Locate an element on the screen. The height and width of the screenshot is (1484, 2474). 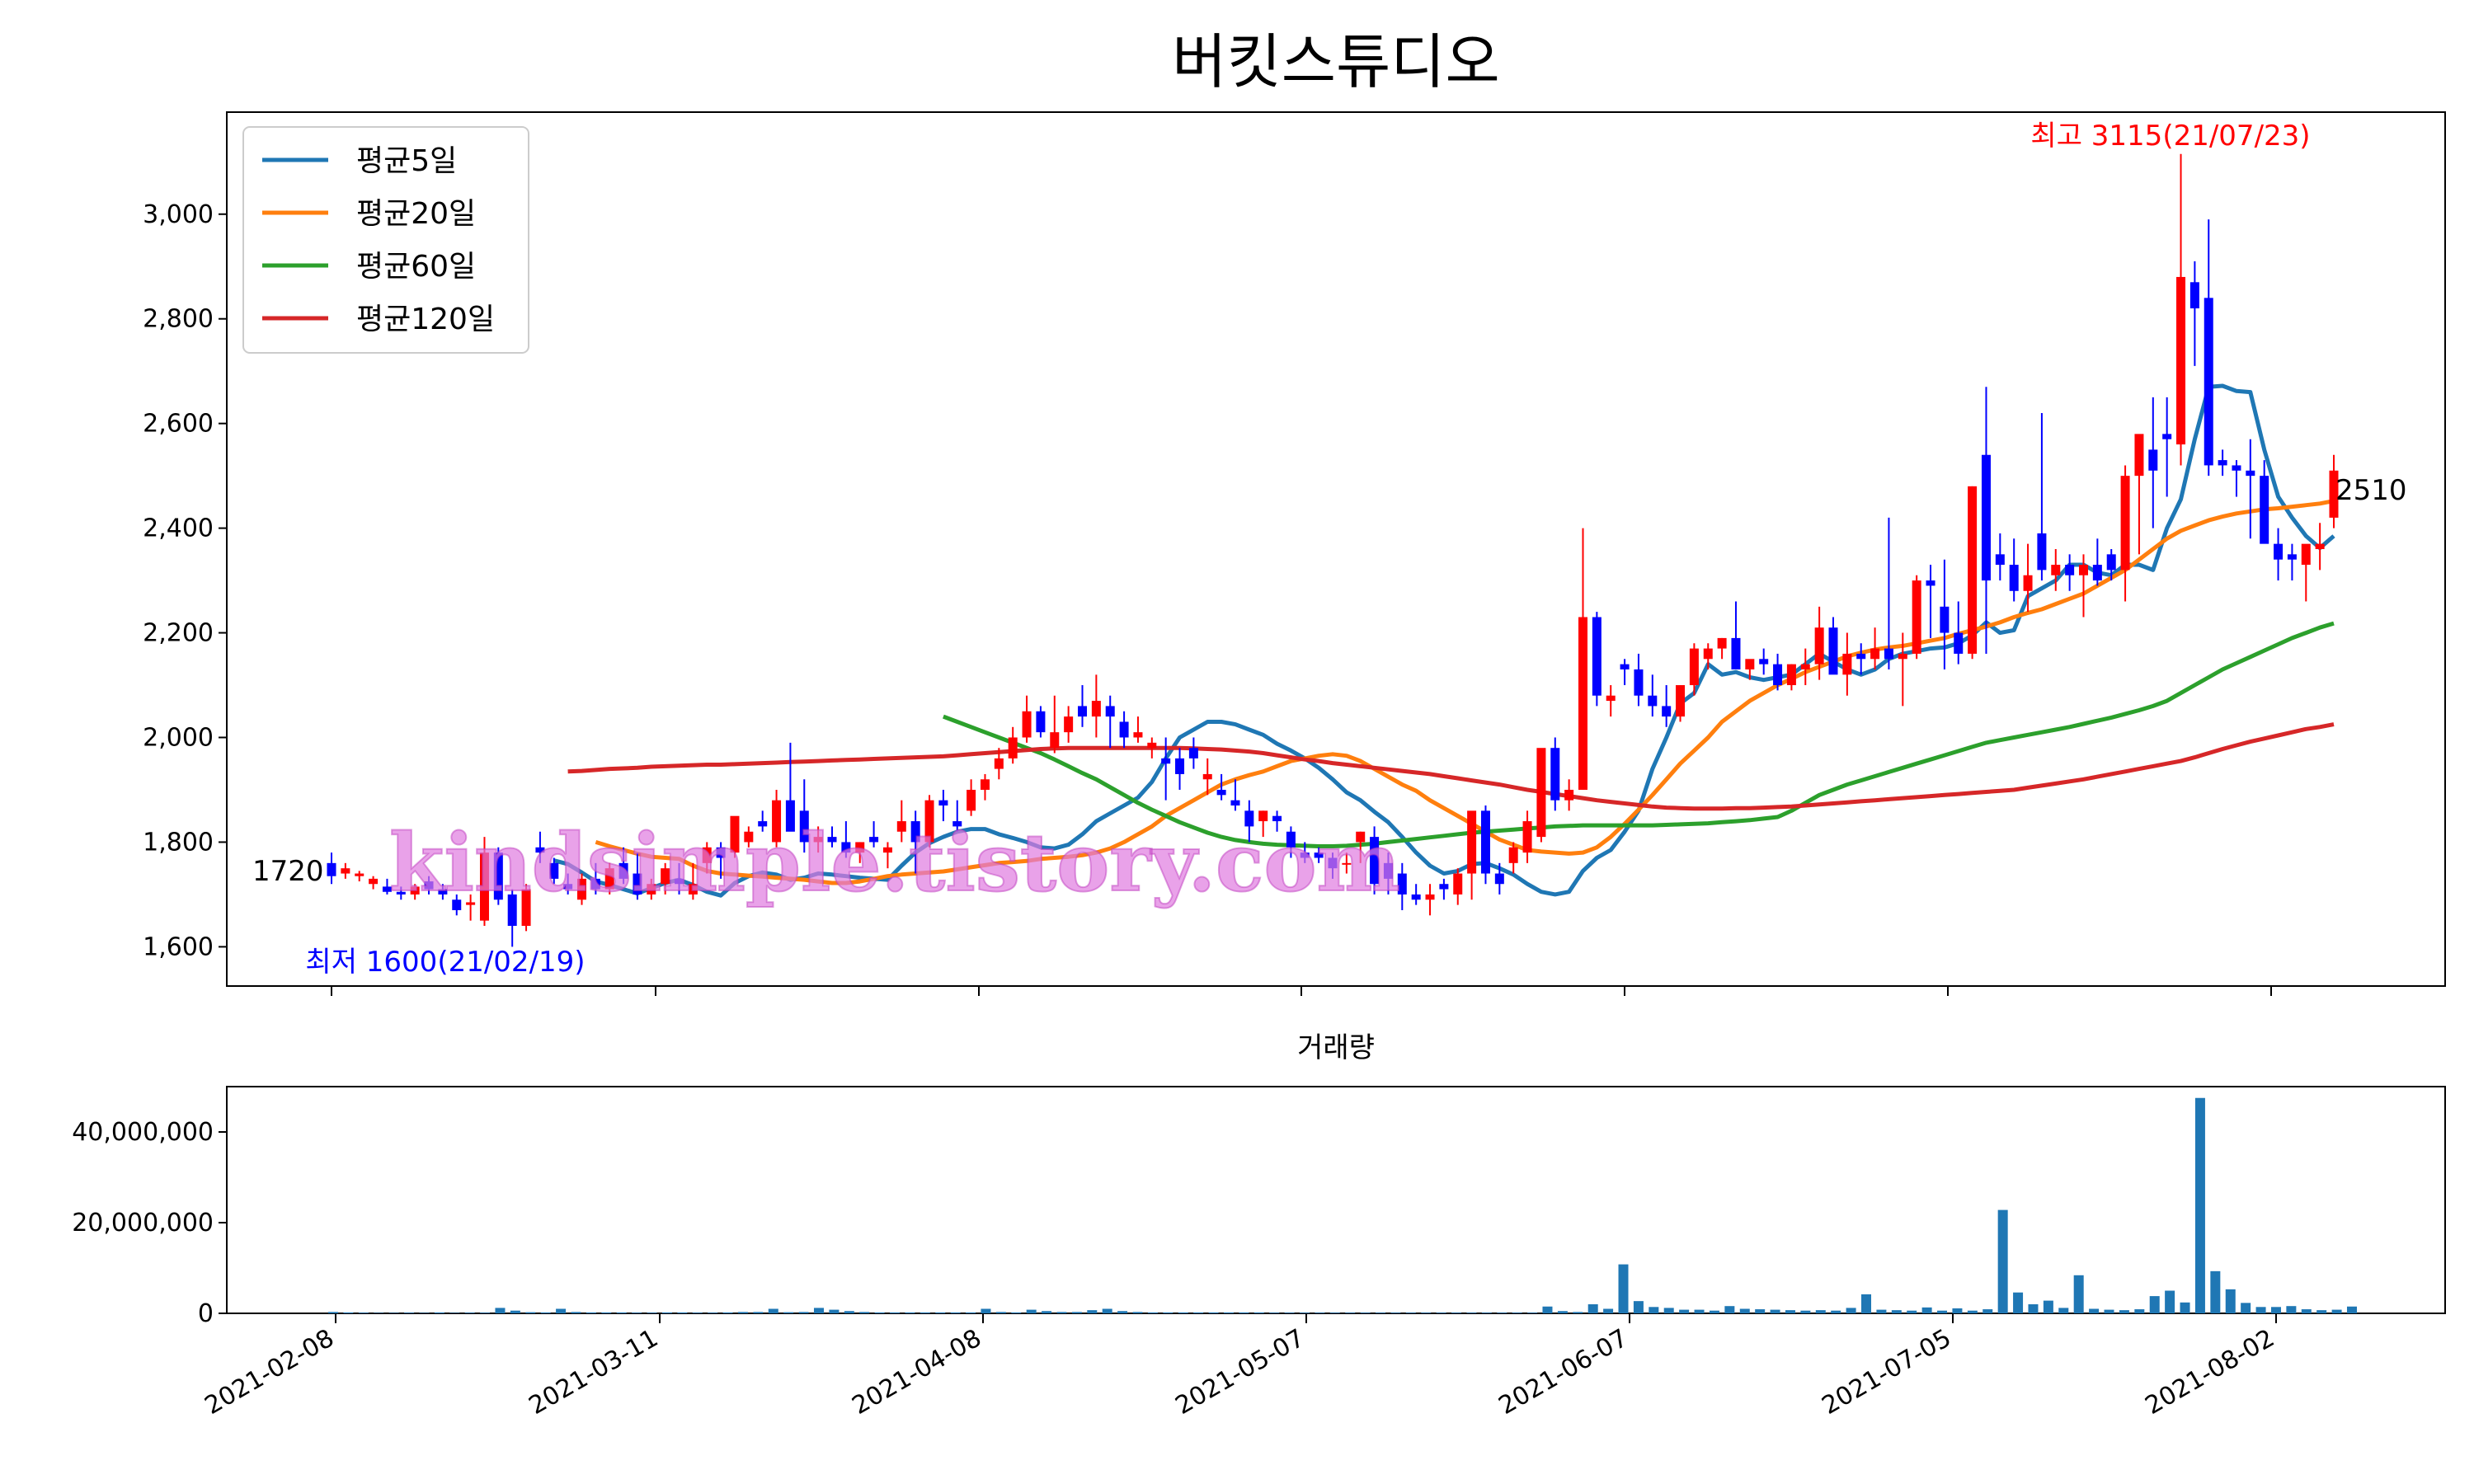
volume-x-tick-label: 2021-03-11 is located at coordinates (593, 1372).